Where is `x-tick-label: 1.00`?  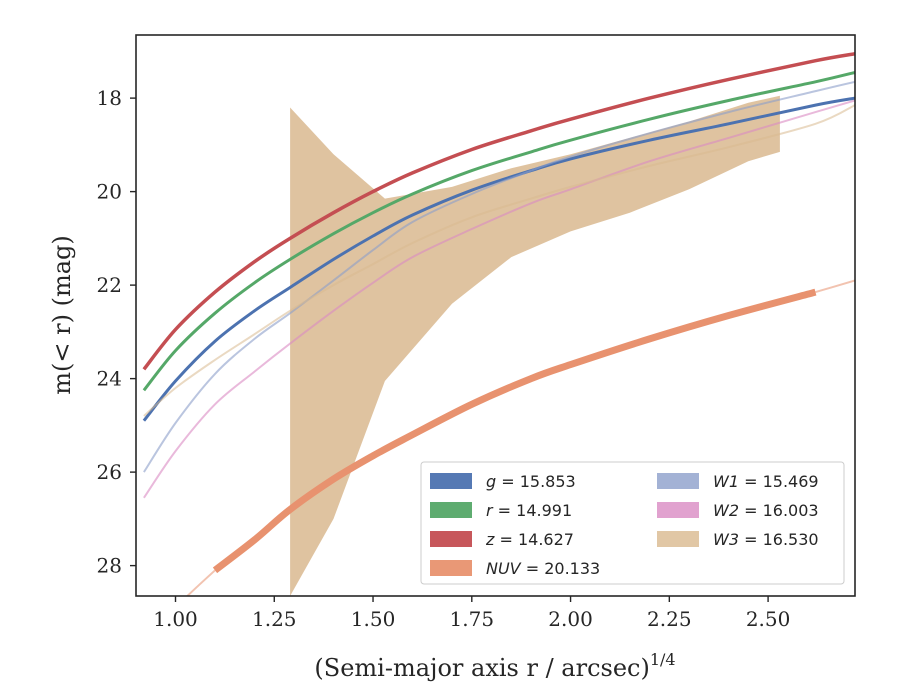 x-tick-label: 1.00 is located at coordinates (175, 619).